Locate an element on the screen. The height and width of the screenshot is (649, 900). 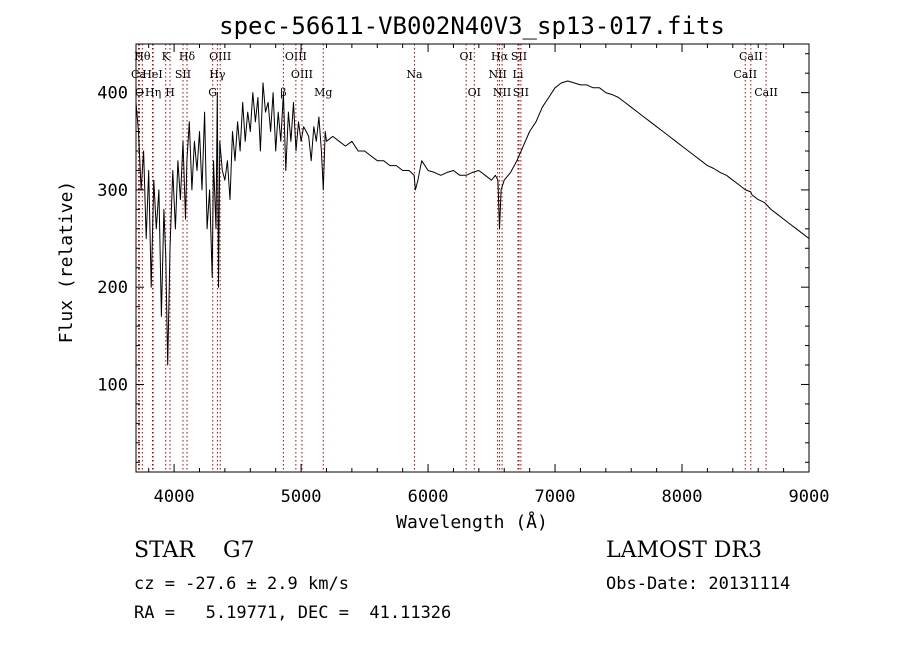
ra-dec: RA = 5.19771, DEC = 41.11326 is located at coordinates (293, 613).